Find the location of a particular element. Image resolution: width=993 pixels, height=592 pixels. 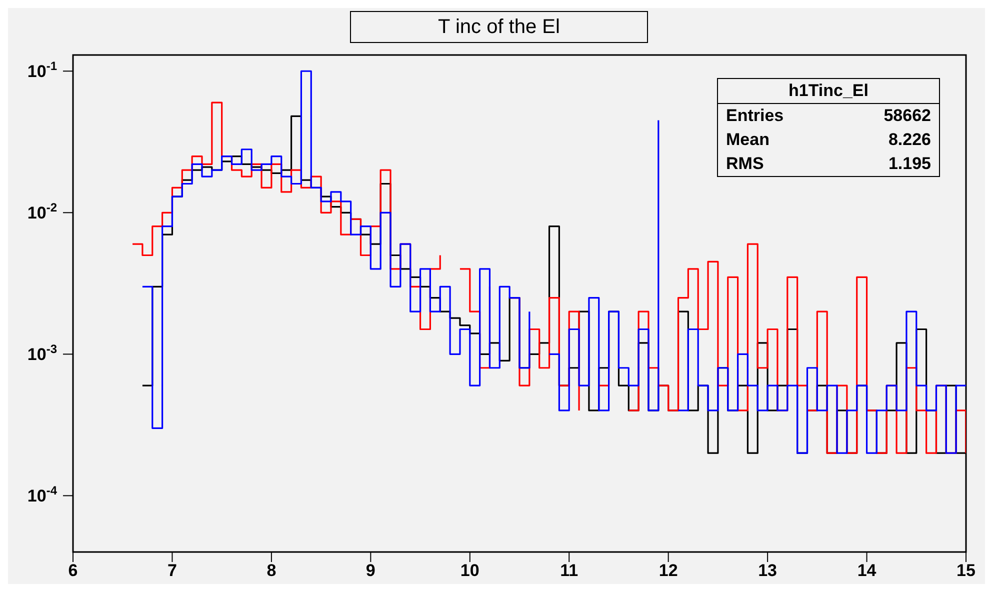

y-tick-label: 10$^{-2}$ is located at coordinates (42, 211).